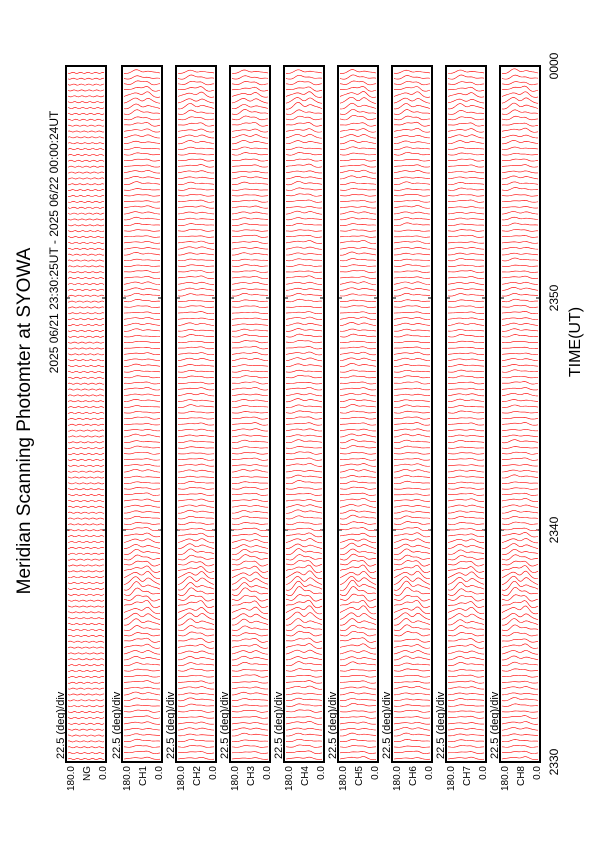 Image resolution: width=595 pixels, height=842 pixels. Describe the element at coordinates (359, 776) in the screenshot. I see `panel-channel-label: CH5` at that location.